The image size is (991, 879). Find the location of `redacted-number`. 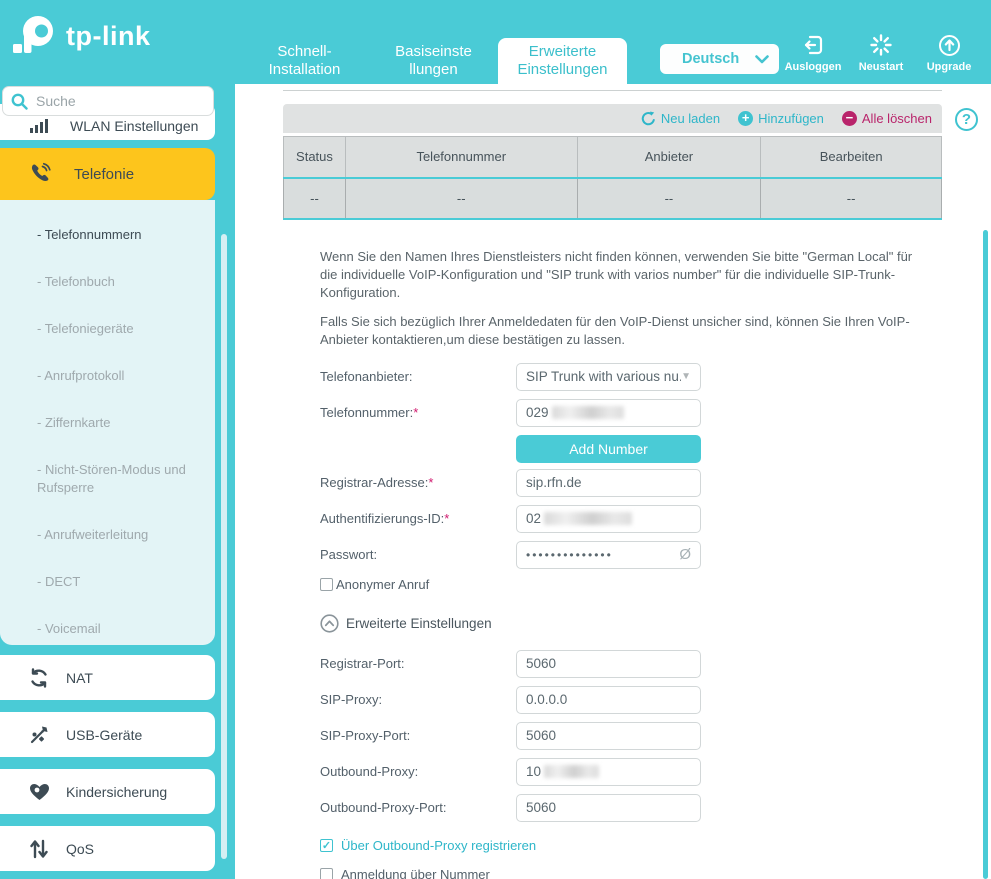

redacted-number is located at coordinates (587, 412).